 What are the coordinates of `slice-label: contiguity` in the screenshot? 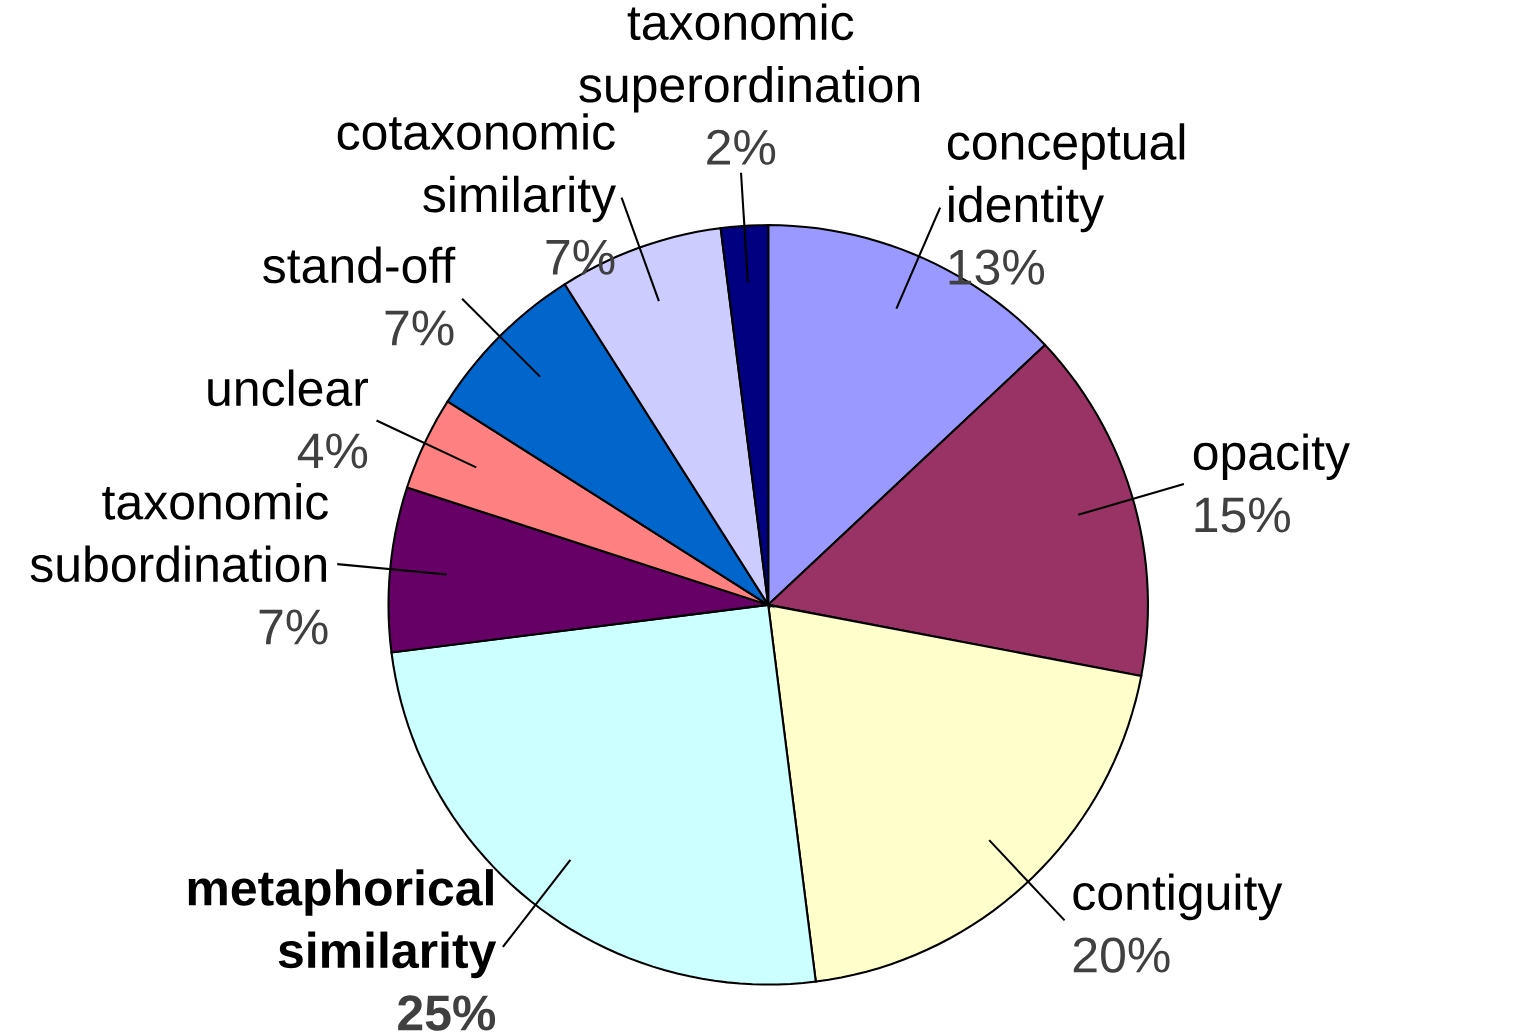 It's located at (1178, 897).